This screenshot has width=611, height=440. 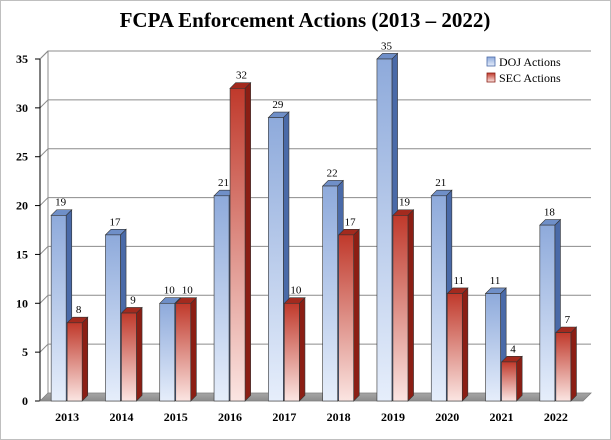 What do you see at coordinates (495, 281) in the screenshot?
I see `data-label-doj: 11` at bounding box center [495, 281].